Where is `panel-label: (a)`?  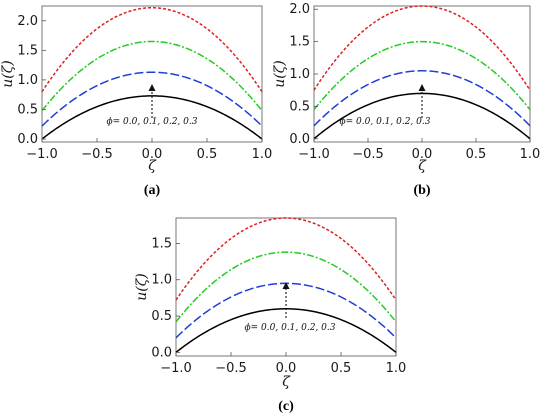 panel-label: (a) is located at coordinates (152, 190).